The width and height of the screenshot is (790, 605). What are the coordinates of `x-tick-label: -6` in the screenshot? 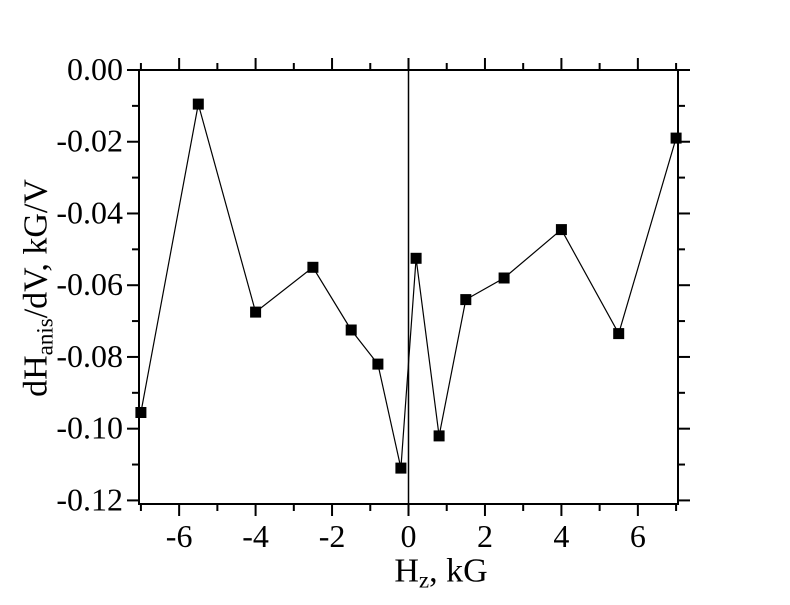 It's located at (179, 536).